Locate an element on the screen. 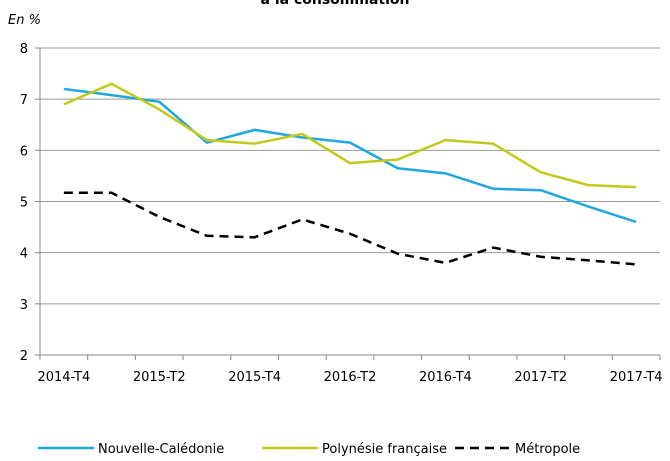 The image size is (670, 461). legend-label: Nouvelle-Calédonie is located at coordinates (161, 449).